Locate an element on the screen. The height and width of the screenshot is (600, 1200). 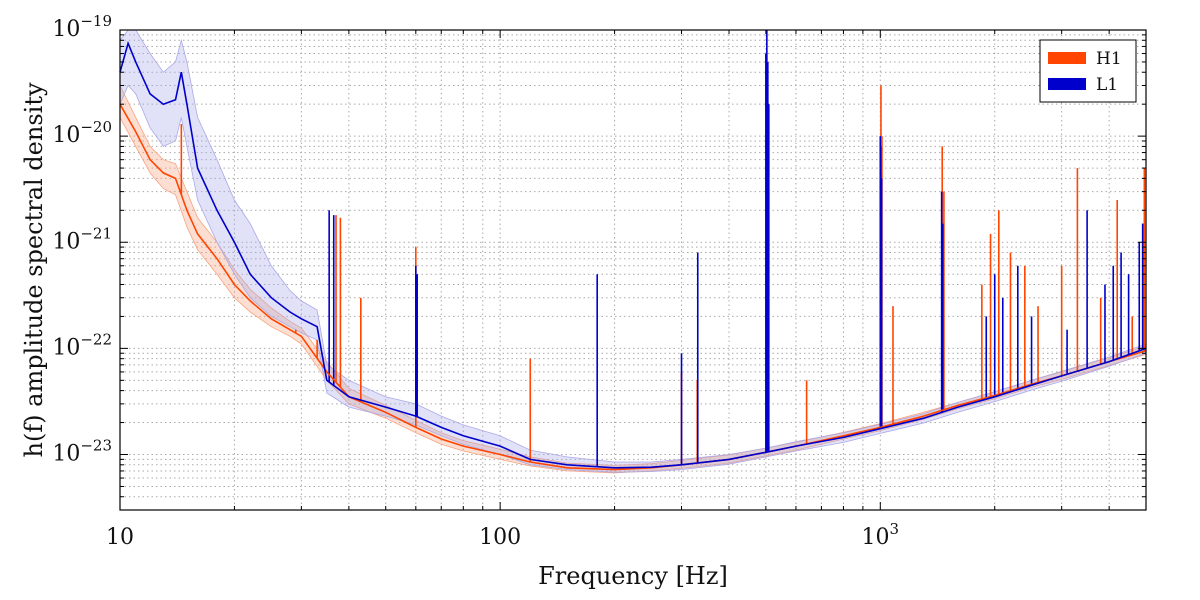
y-tick-label: 10−22 is located at coordinates (82, 345).